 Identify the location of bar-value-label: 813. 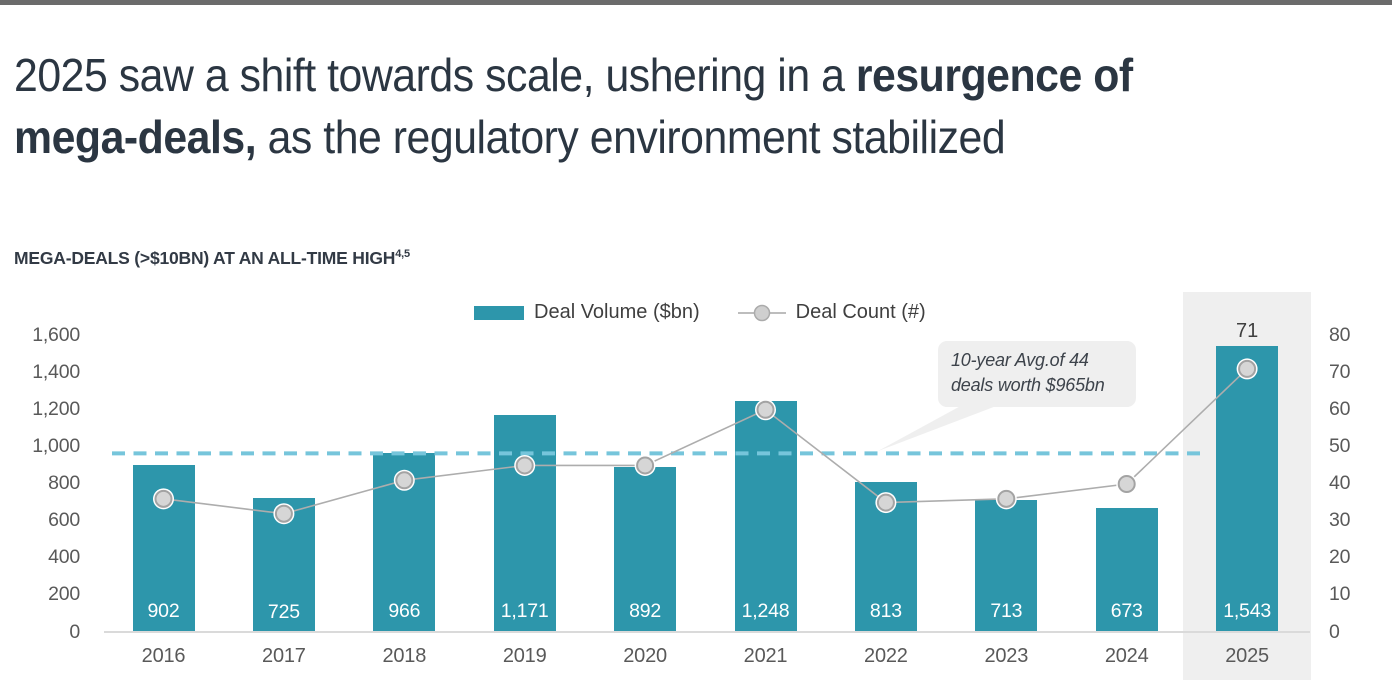
(885, 611).